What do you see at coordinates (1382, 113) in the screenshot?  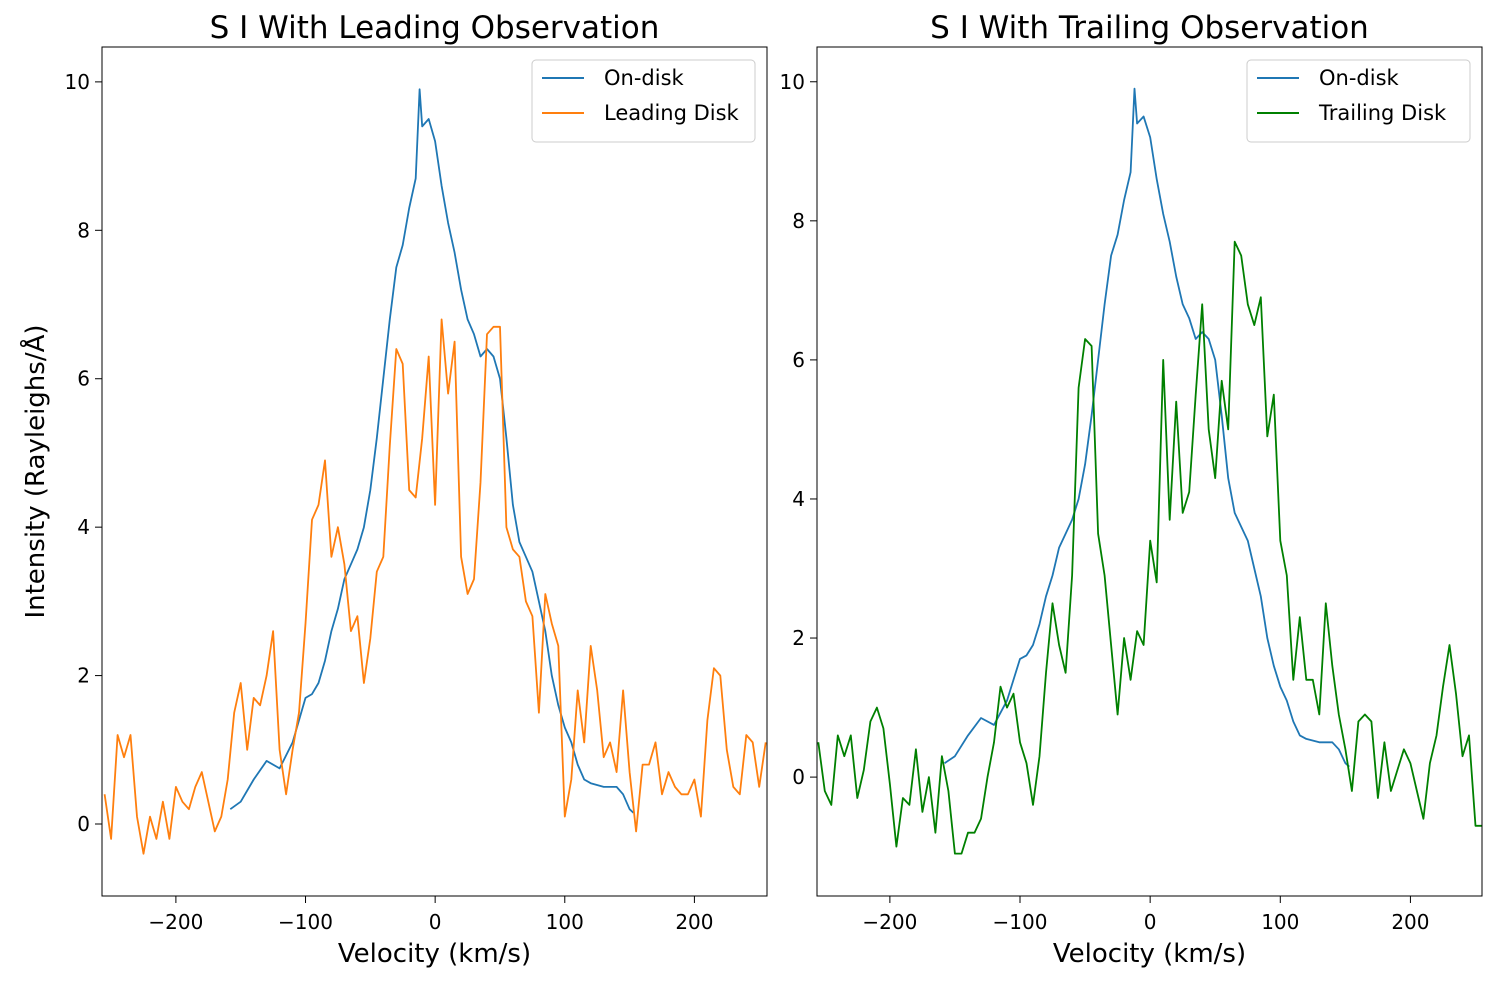 I see `legend-label: Trailing Disk` at bounding box center [1382, 113].